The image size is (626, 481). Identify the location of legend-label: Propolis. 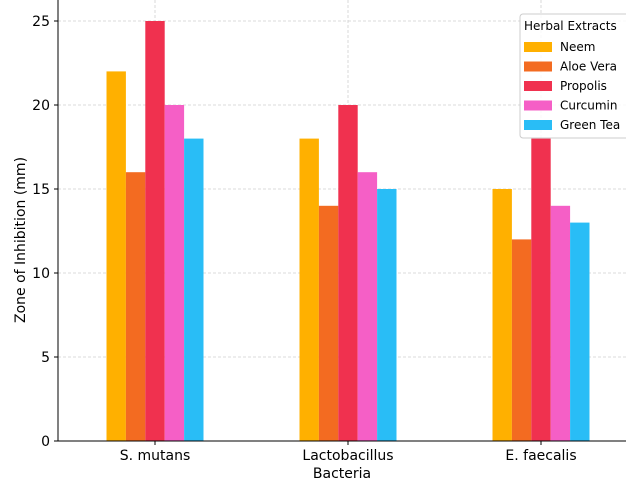
(583, 86).